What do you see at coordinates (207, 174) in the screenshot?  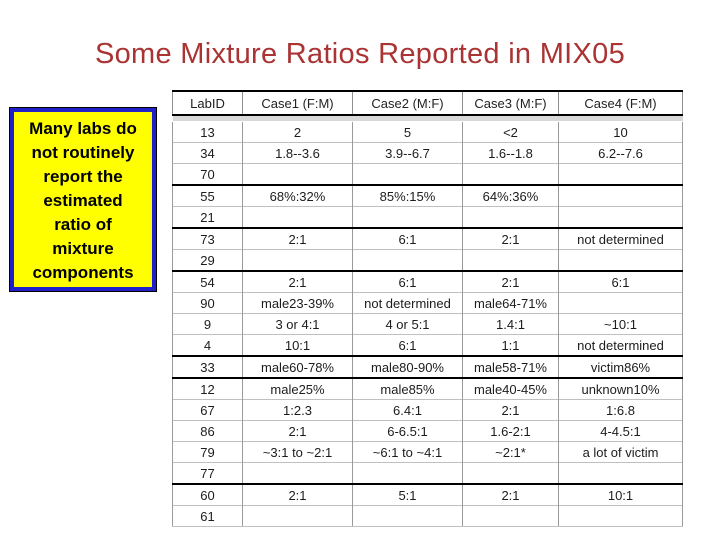 I see `lab-id-cell: 70` at bounding box center [207, 174].